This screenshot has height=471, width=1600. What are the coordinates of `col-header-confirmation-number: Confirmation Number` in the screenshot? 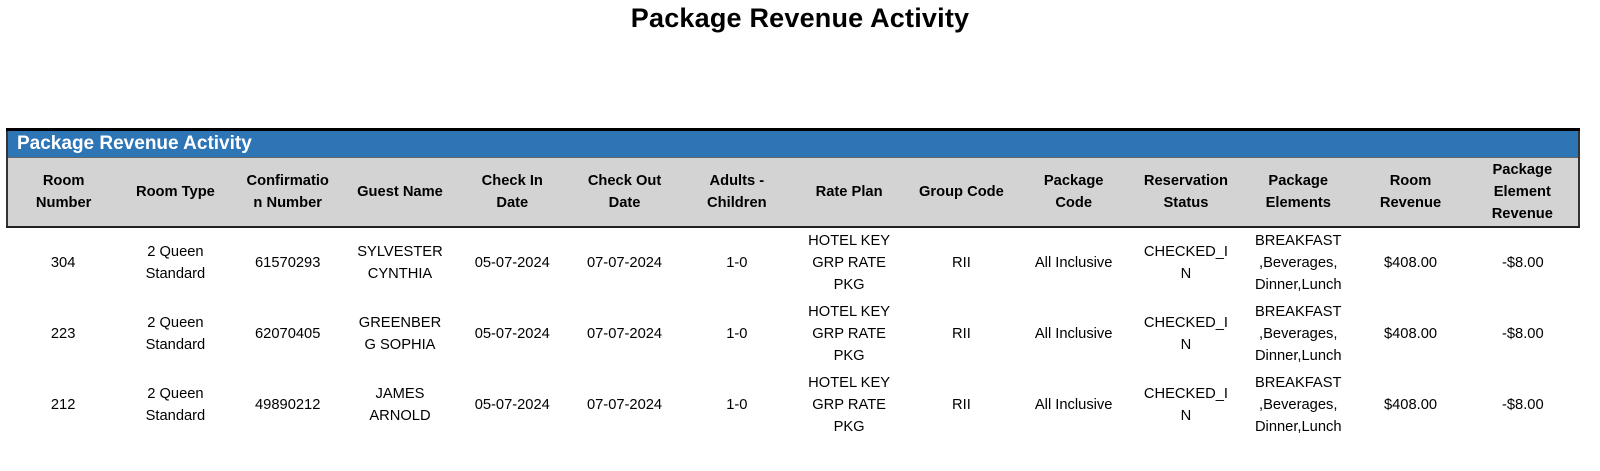 It's located at (287, 192).